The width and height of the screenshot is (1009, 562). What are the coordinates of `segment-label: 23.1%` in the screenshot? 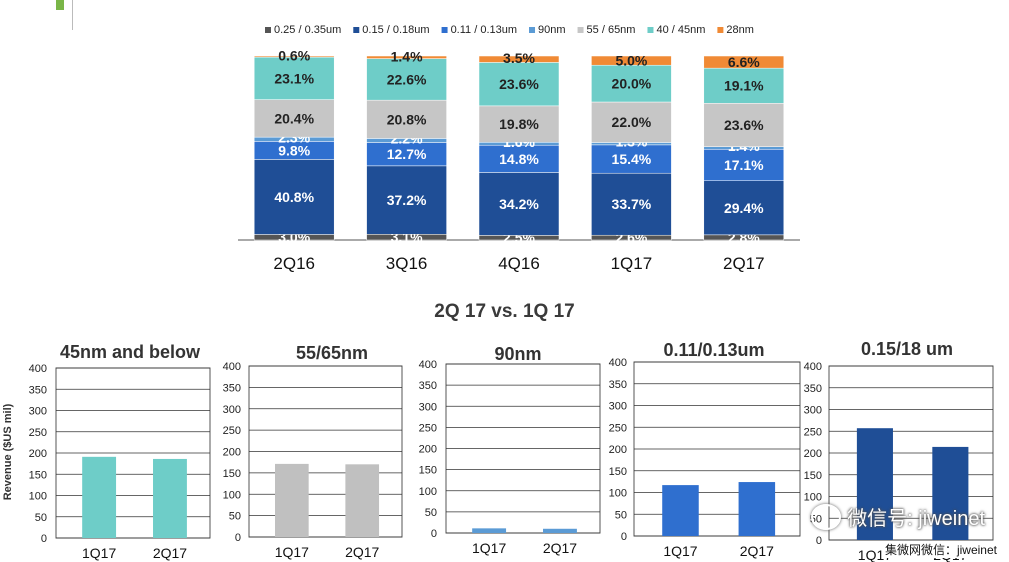 It's located at (294, 78).